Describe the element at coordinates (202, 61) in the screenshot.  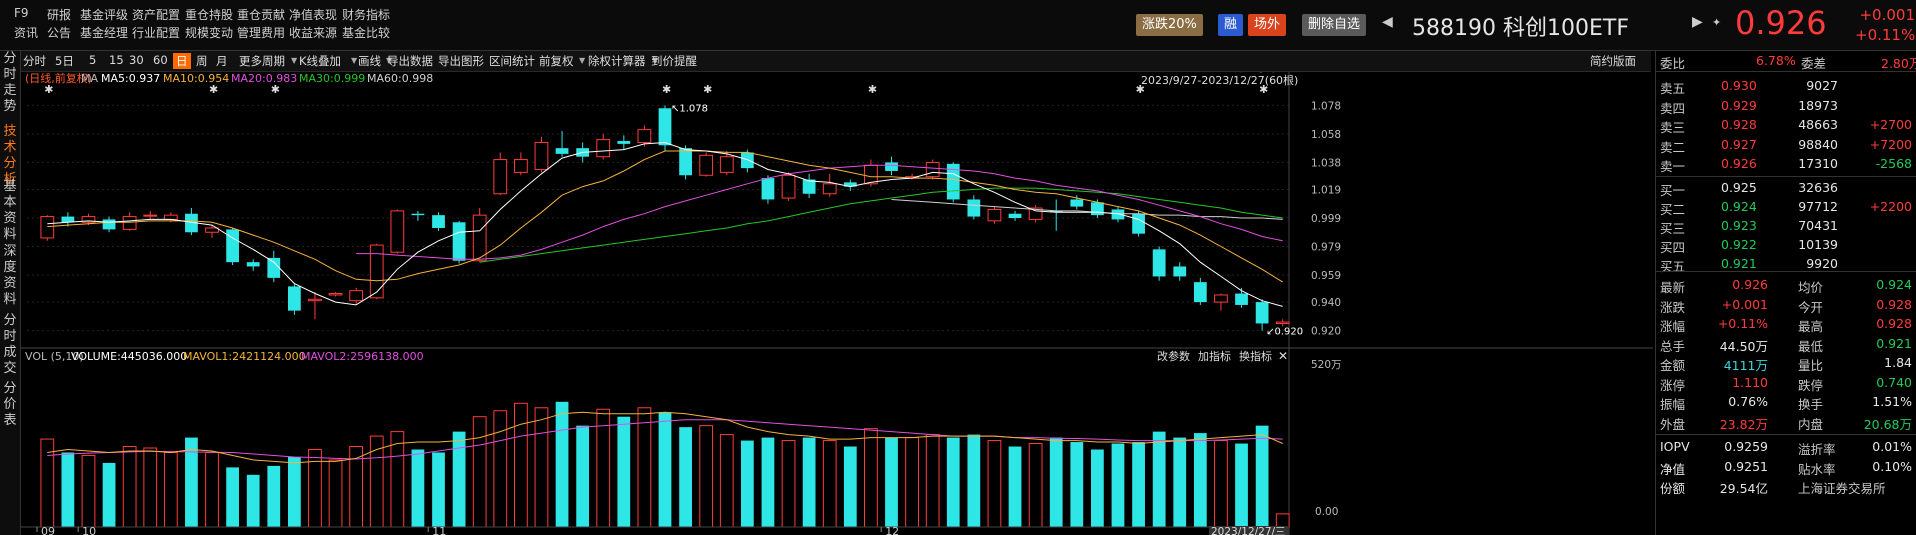
I see `toolbar-item: 周` at that location.